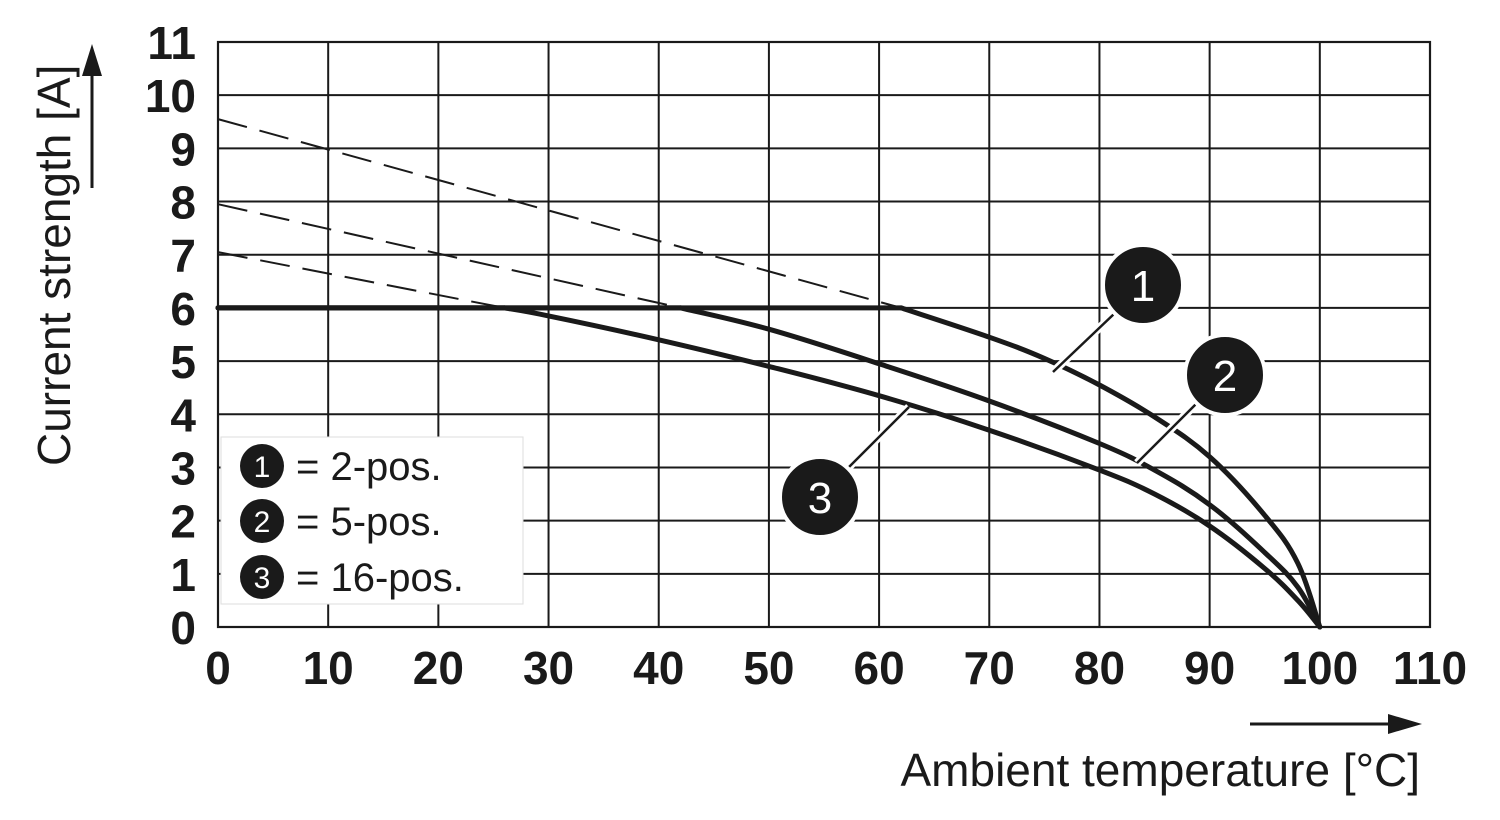 The height and width of the screenshot is (820, 1500). I want to click on y-tick-label-5: 5, so click(183, 362).